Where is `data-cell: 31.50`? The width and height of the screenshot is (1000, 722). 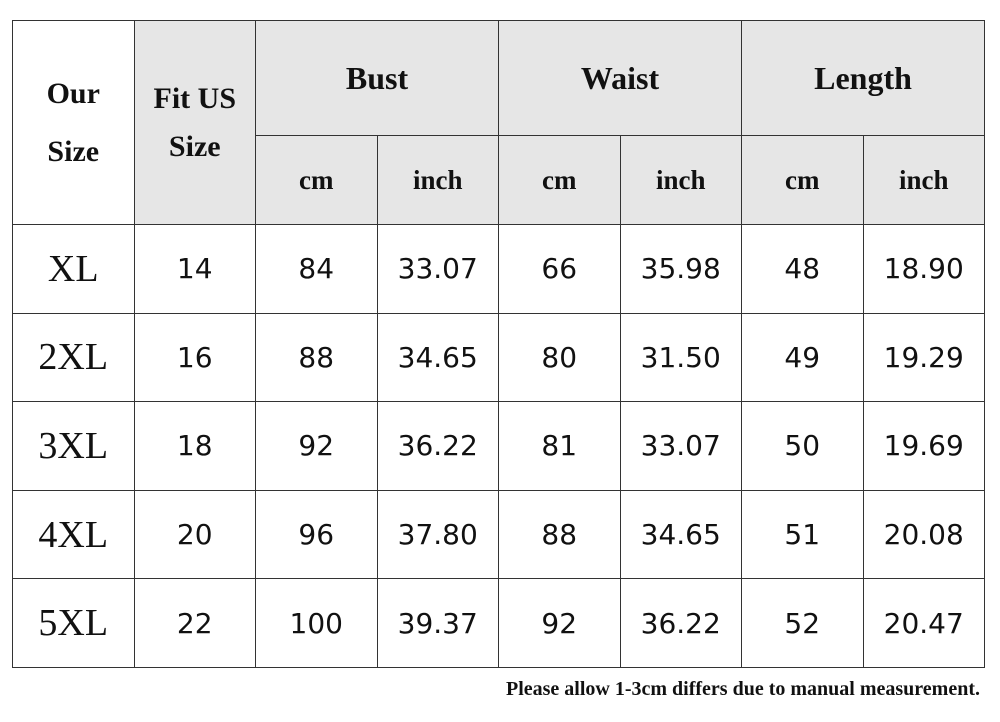
data-cell: 31.50 is located at coordinates (680, 357).